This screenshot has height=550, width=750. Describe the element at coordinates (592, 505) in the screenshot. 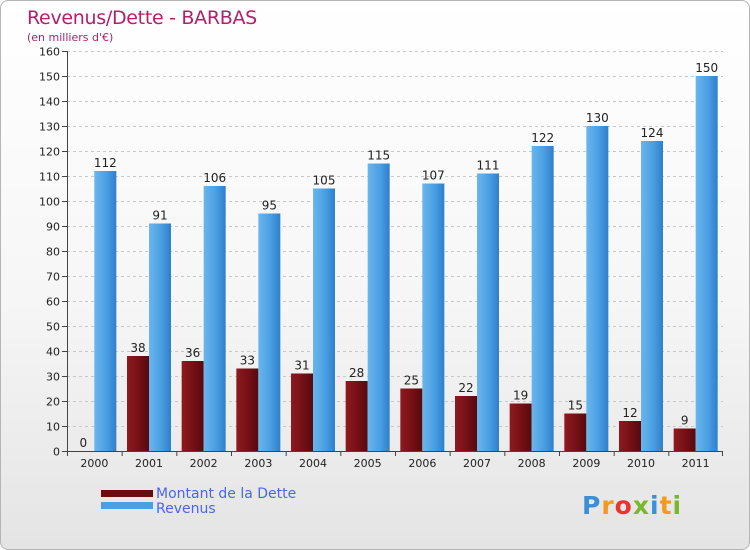

I see `logo-letter: P` at that location.